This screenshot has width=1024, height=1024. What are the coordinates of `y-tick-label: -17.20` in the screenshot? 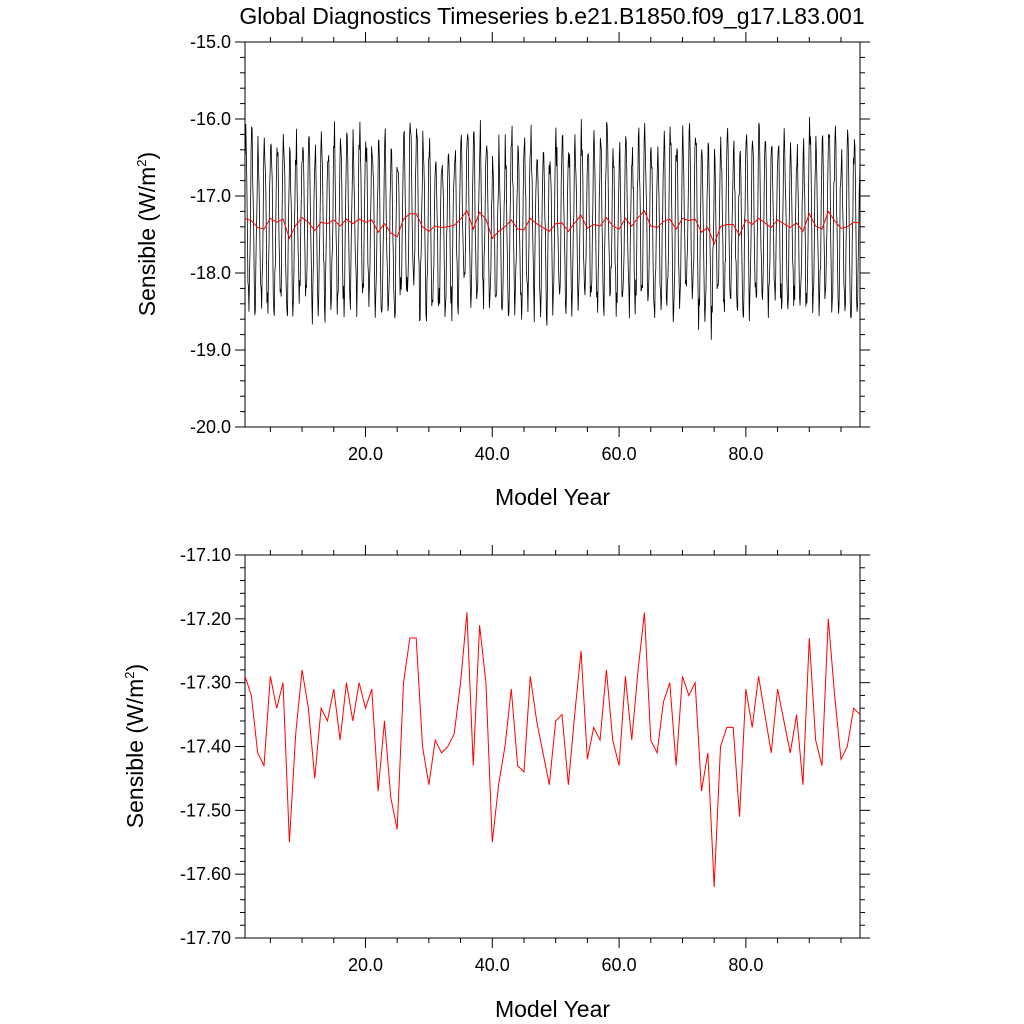 It's located at (205, 619).